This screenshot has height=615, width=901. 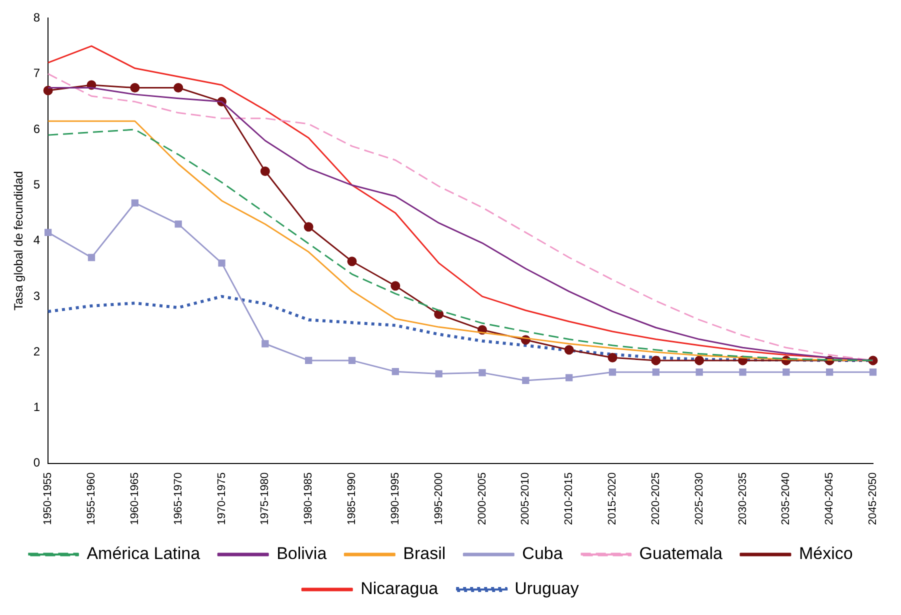 I want to click on legend-label: Uruguay, so click(x=547, y=588).